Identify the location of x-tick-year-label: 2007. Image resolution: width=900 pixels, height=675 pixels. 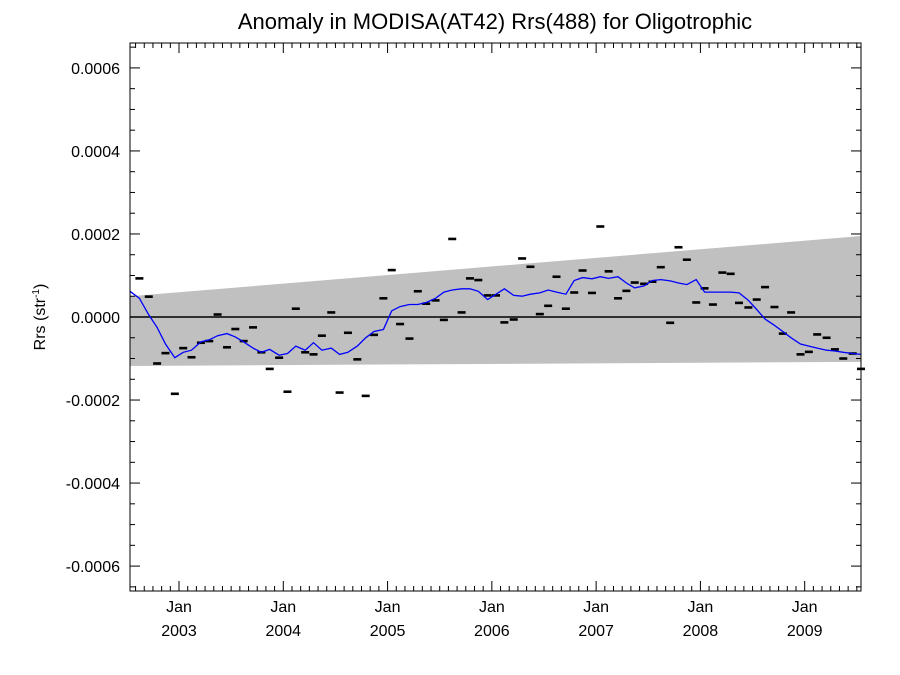
(596, 631).